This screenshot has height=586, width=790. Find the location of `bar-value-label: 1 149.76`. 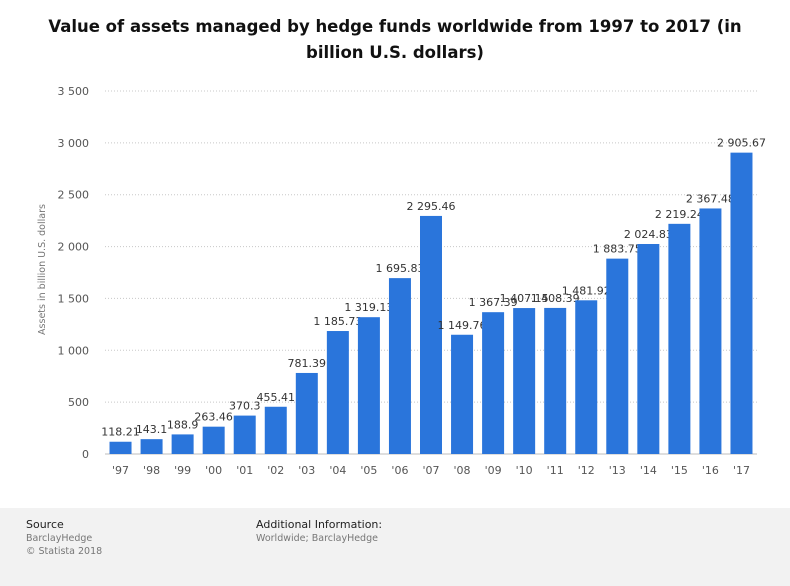

bar-value-label: 1 149.76 is located at coordinates (462, 325).